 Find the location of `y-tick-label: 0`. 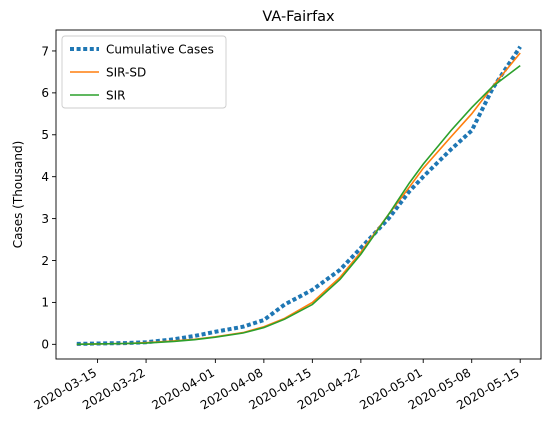

y-tick-label: 0 is located at coordinates (45, 345).